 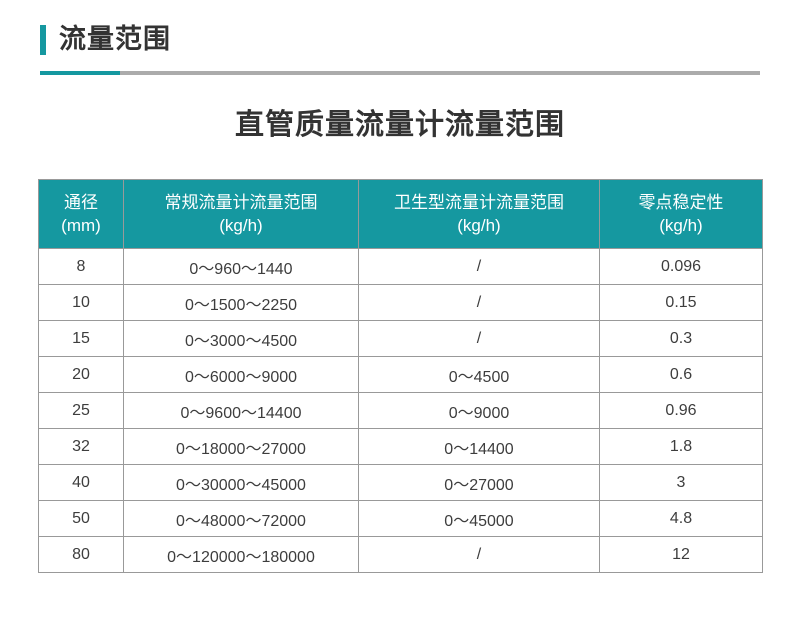 What do you see at coordinates (241, 374) in the screenshot?
I see `table-cell: 0～6000～9000` at bounding box center [241, 374].